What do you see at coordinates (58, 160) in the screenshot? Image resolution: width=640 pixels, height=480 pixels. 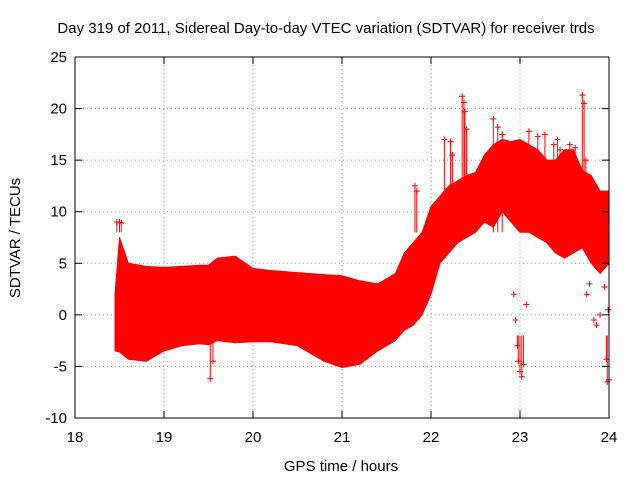 I see `y-tick-label: 15` at bounding box center [58, 160].